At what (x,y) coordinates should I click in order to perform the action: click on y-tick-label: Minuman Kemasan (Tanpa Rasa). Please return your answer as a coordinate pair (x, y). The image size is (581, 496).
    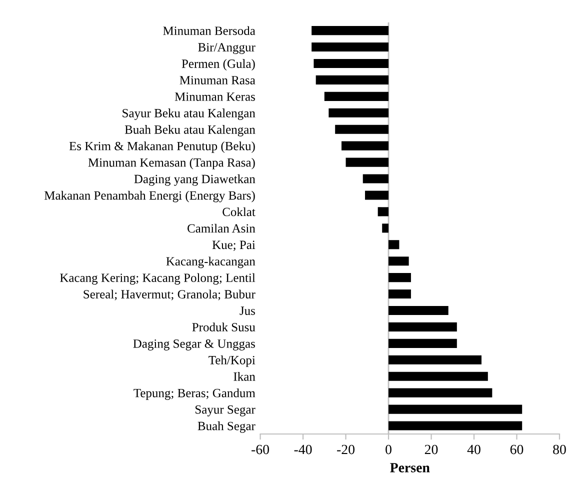
    Looking at the image, I should click on (171, 164).